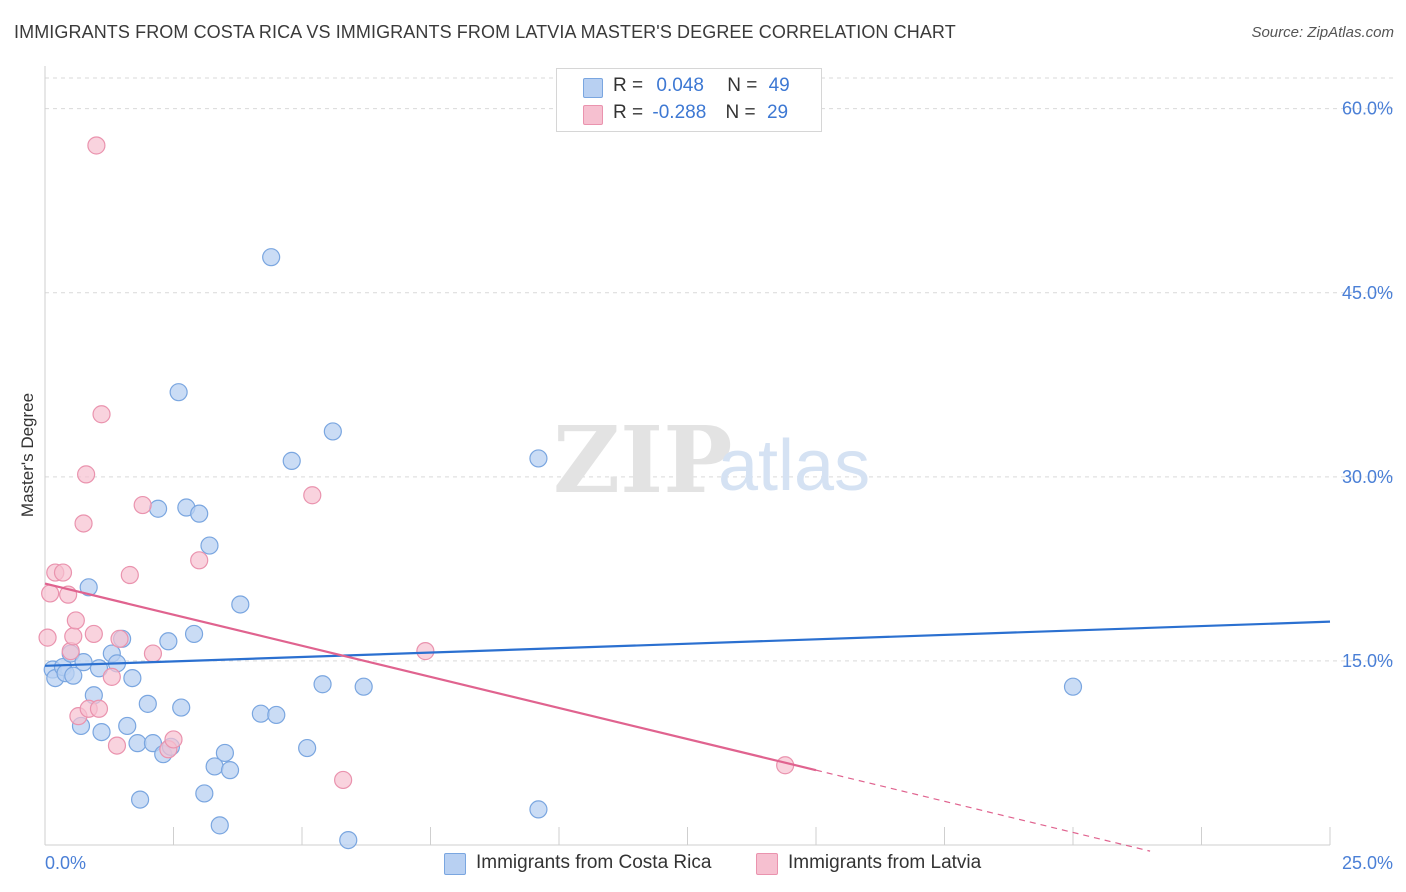  What do you see at coordinates (680, 85) in the screenshot?
I see `legend-r-value-1: 0.048` at bounding box center [680, 85].